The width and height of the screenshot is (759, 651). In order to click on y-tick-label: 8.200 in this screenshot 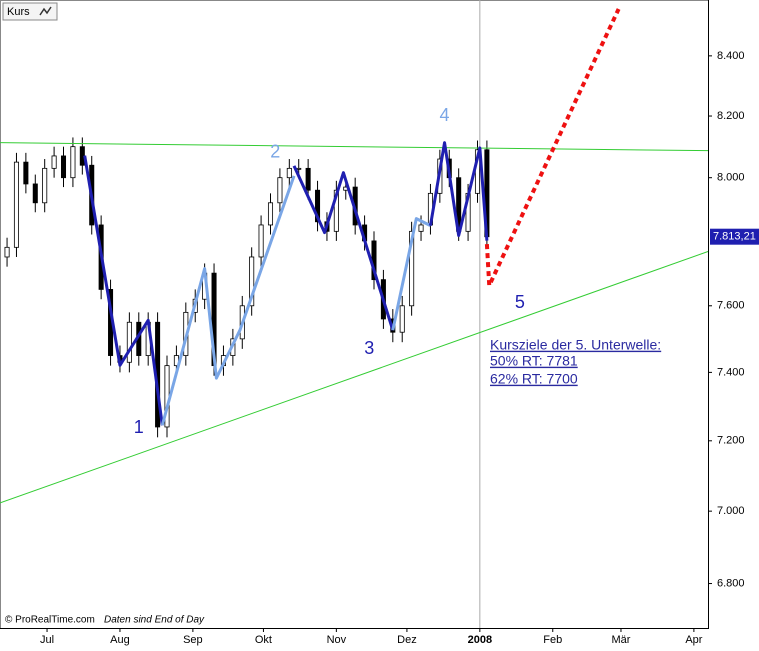, I will do `click(731, 116)`.